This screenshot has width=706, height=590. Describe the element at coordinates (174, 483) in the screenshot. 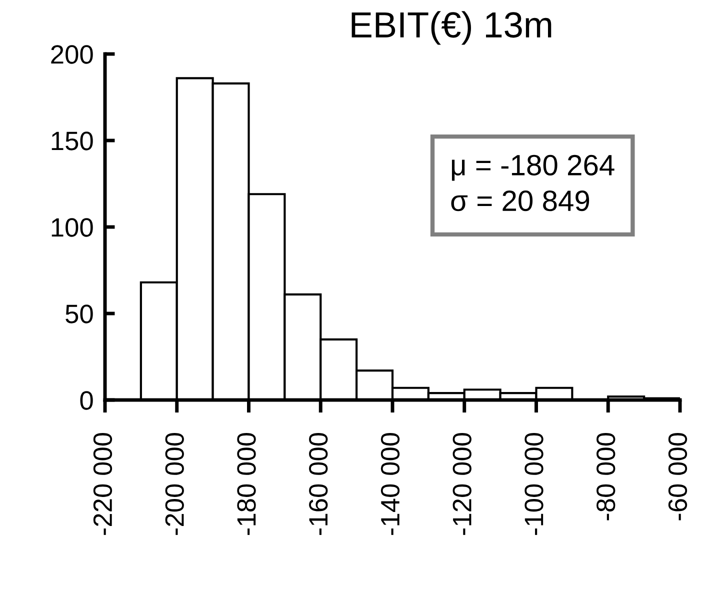

I see `x-tick-label: -200 000` at that location.